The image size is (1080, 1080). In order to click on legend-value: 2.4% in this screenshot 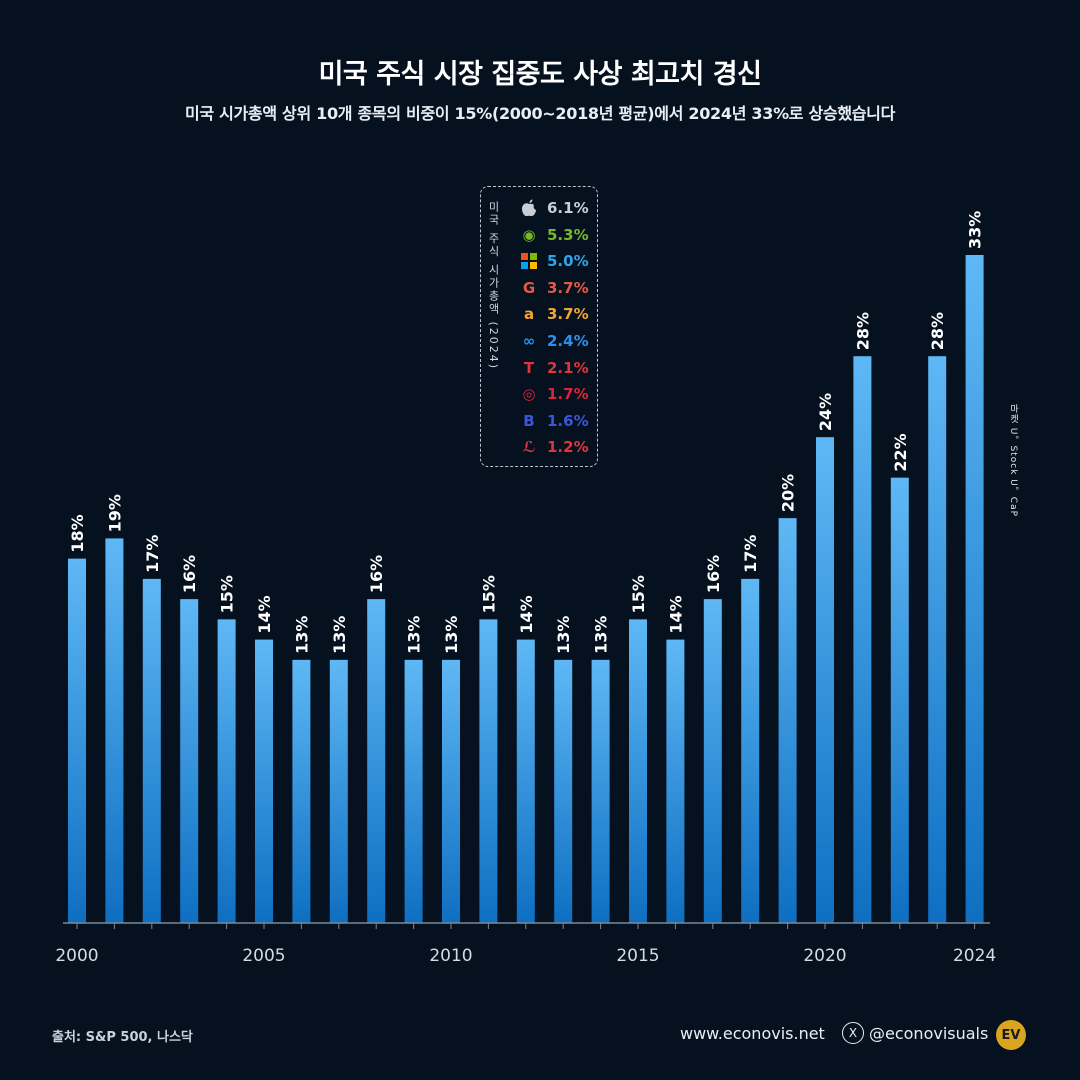, I will do `click(568, 341)`.